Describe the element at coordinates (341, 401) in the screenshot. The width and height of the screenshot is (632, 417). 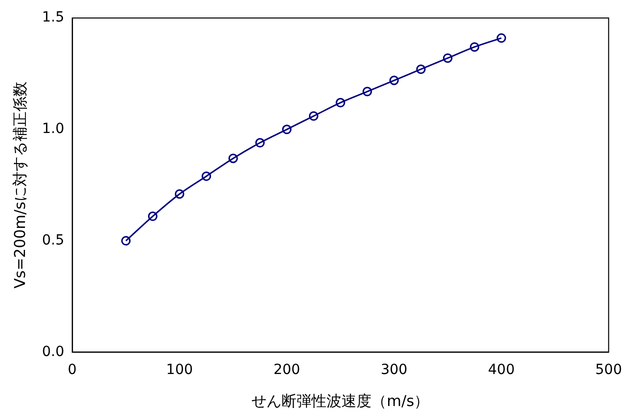
I see `x-axis-title: せん断弾性波速度（m/s）` at that location.